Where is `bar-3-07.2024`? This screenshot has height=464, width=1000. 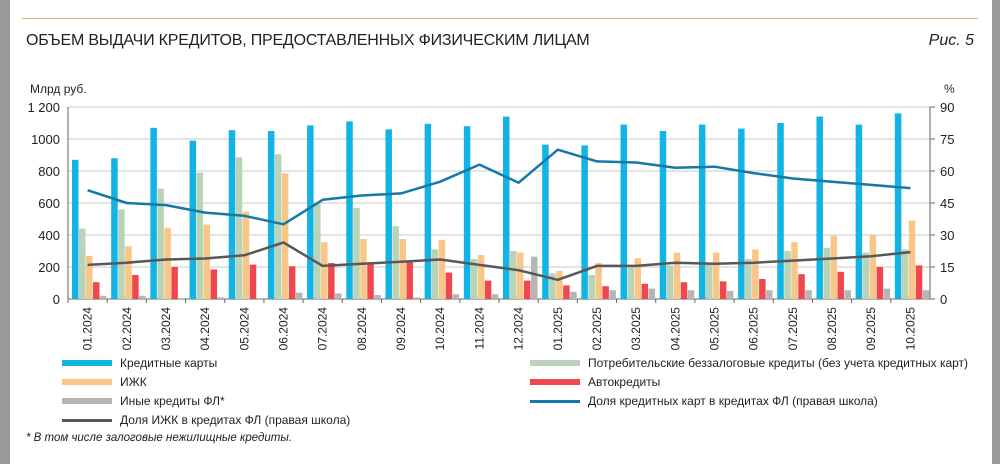 bar-3-07.2024 is located at coordinates (331, 281).